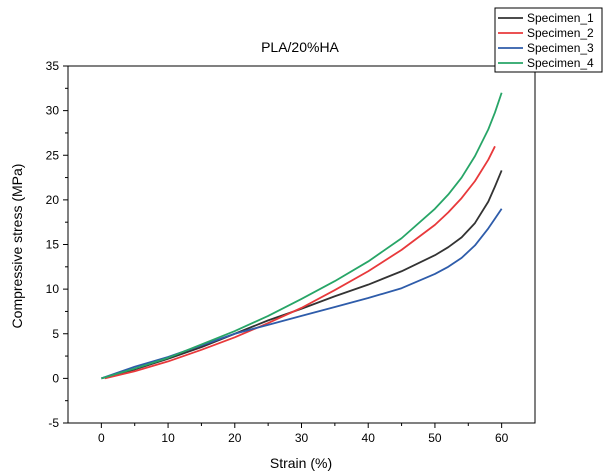 This screenshot has width=609, height=476. What do you see at coordinates (560, 33) in the screenshot?
I see `legend-label-specimen-2: Specimen_2` at bounding box center [560, 33].